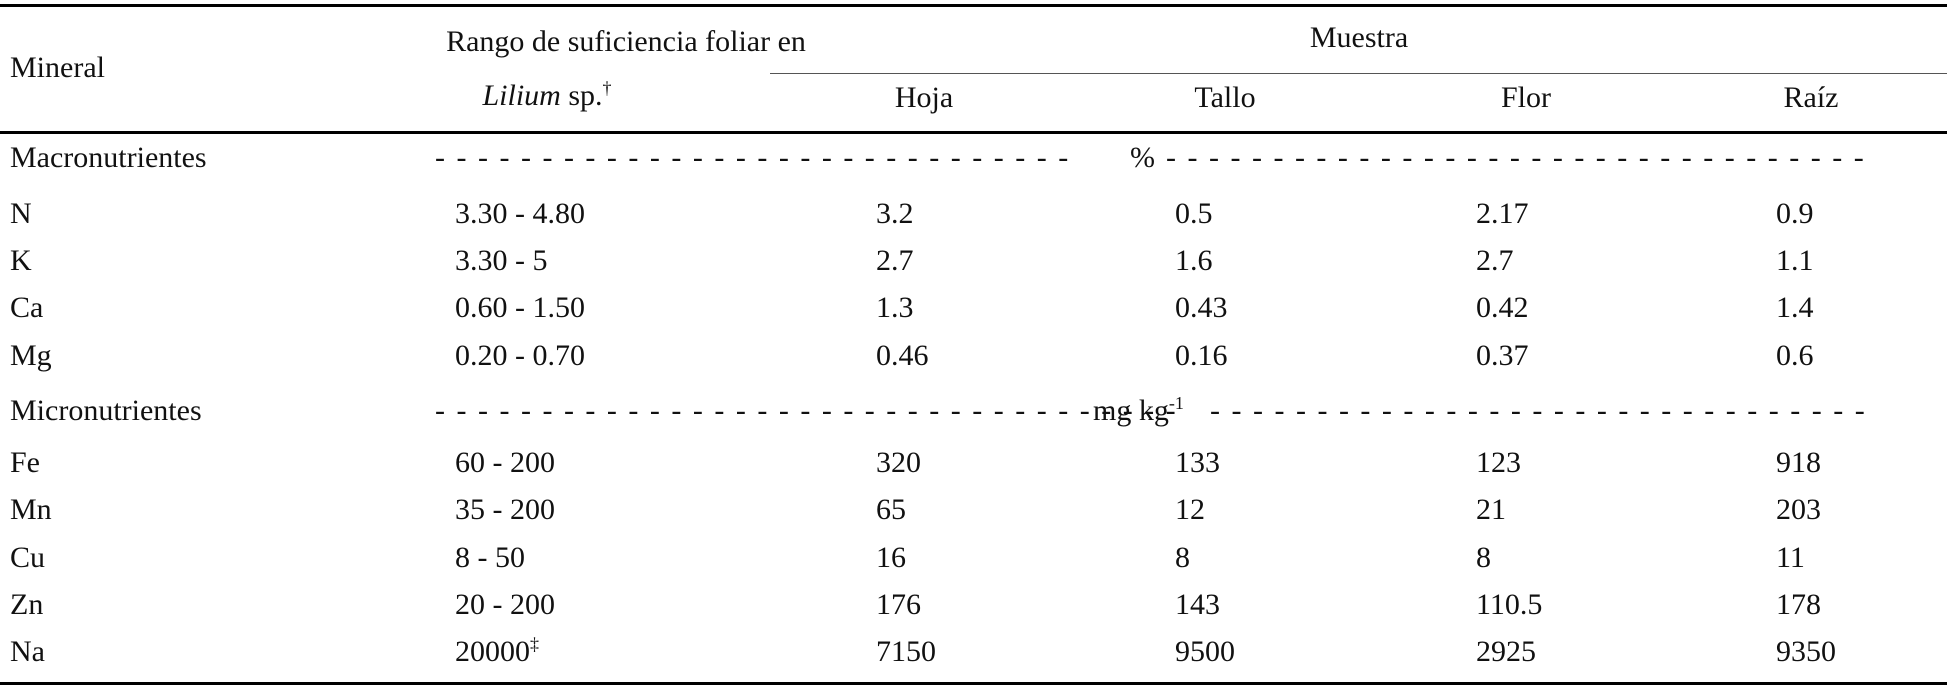 The image size is (1947, 692). Describe the element at coordinates (521, 95) in the screenshot. I see `header-species-italic: Lilium` at that location.